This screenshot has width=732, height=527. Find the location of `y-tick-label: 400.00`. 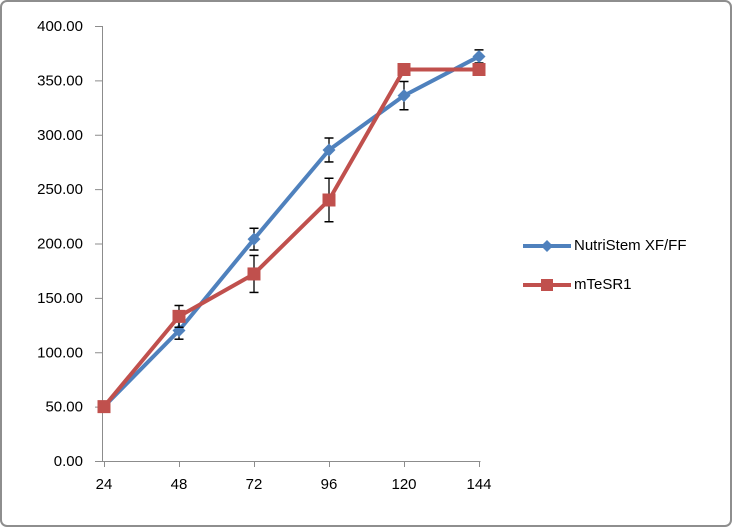

y-tick-label: 400.00 is located at coordinates (60, 26).